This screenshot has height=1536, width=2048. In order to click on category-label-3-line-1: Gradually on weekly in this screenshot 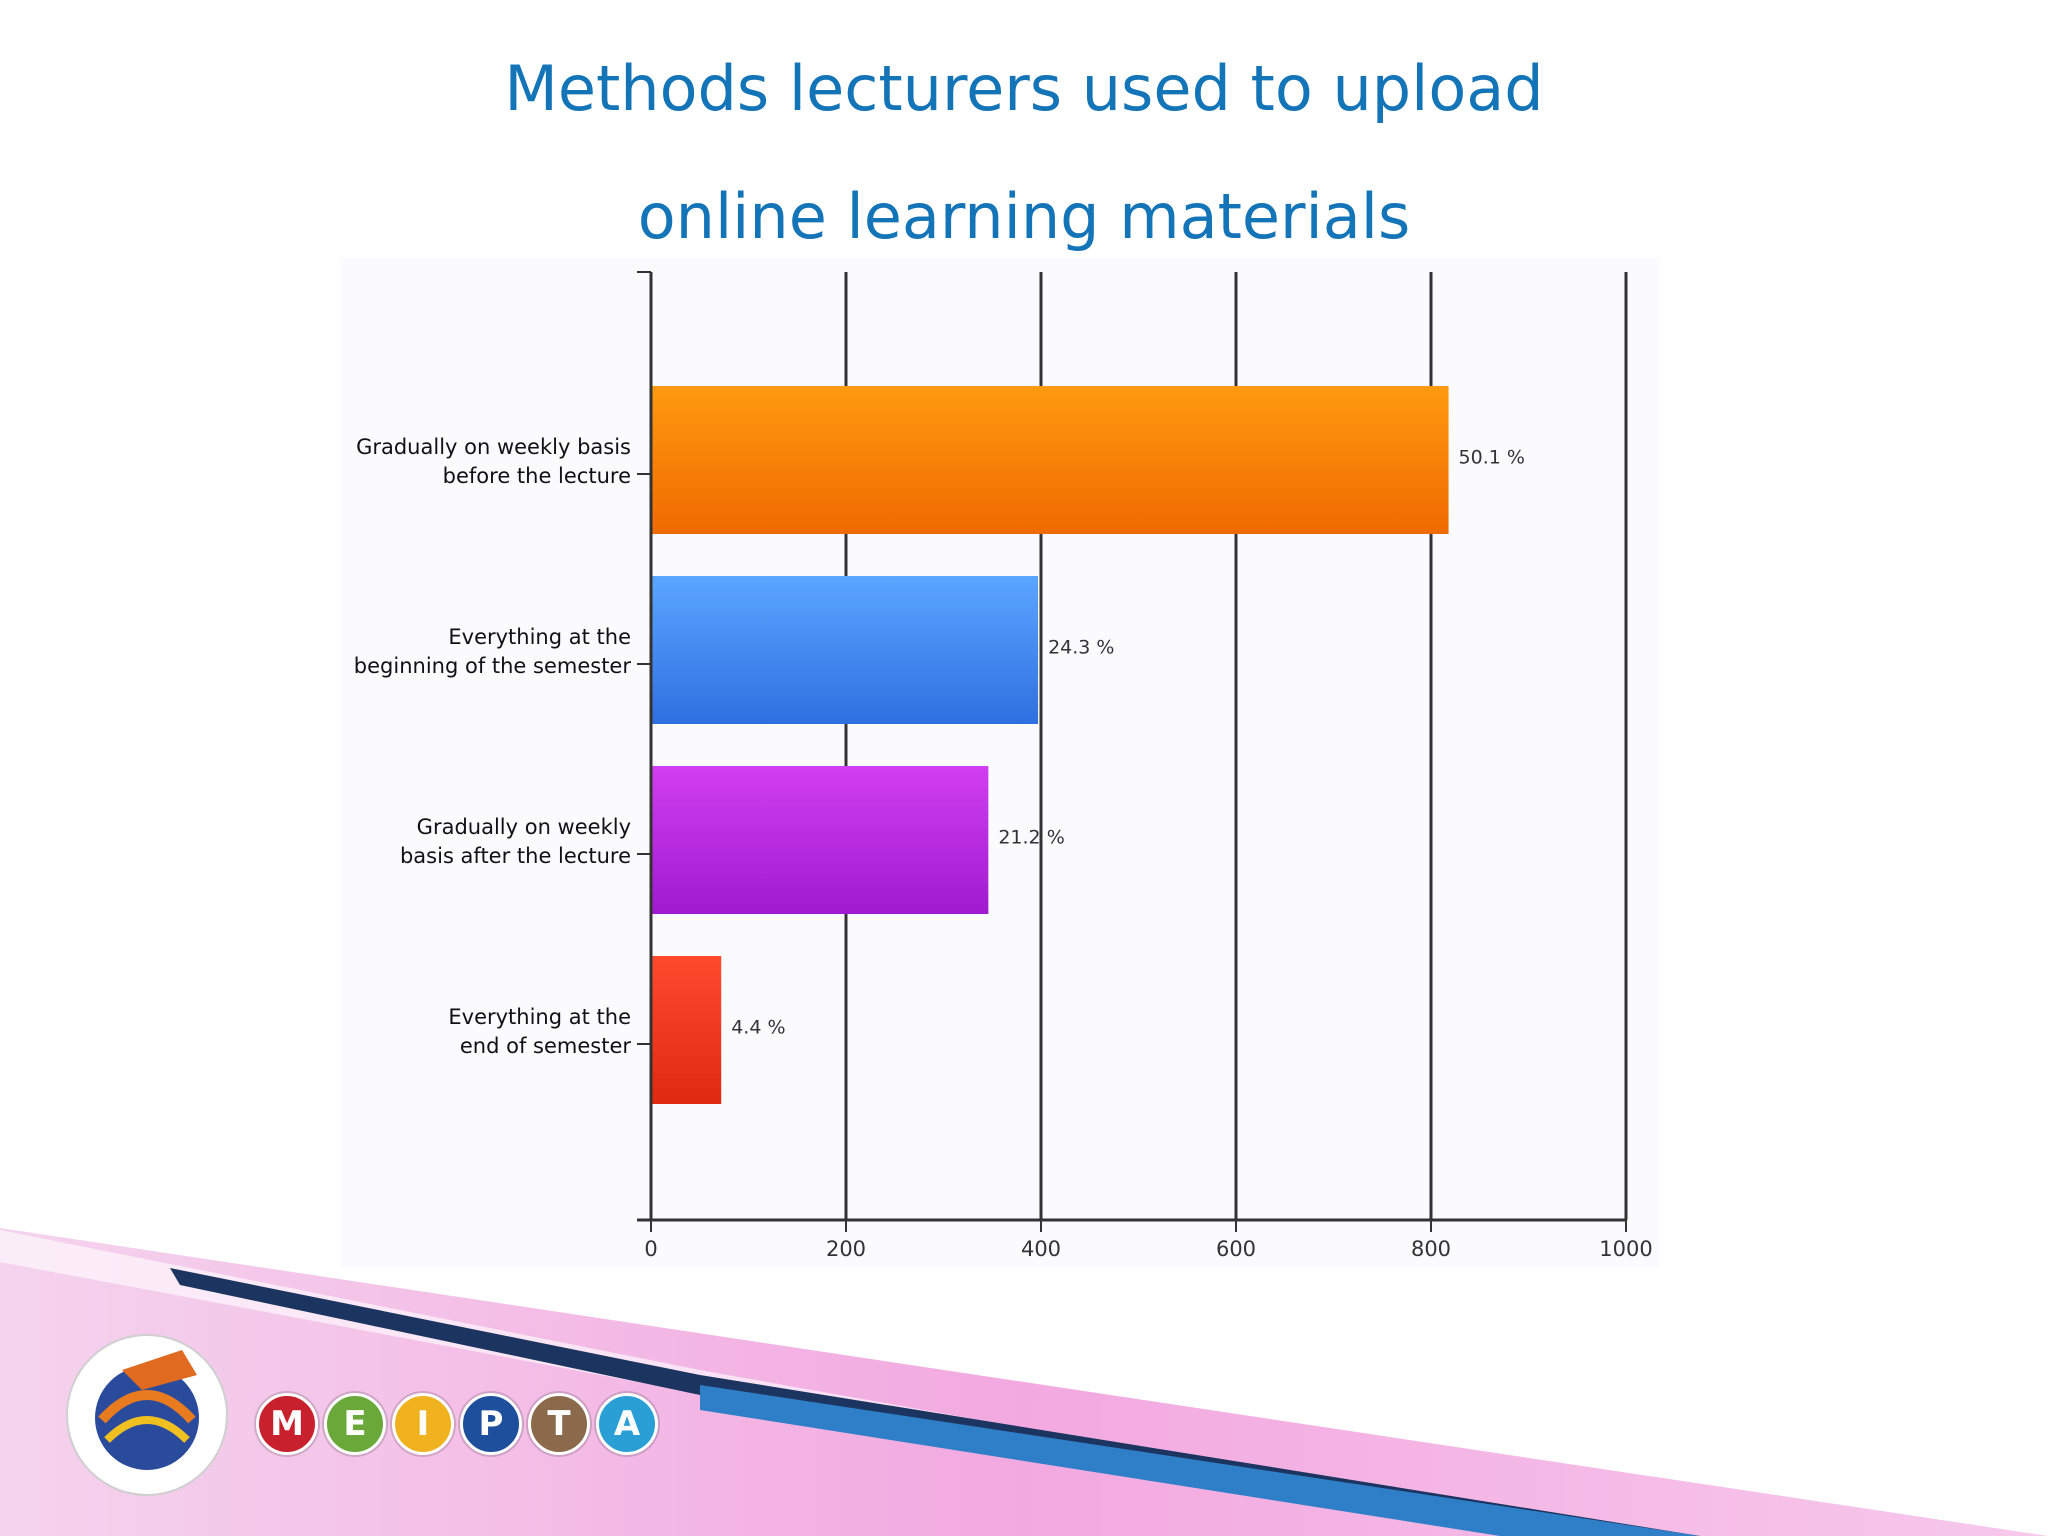, I will do `click(524, 827)`.